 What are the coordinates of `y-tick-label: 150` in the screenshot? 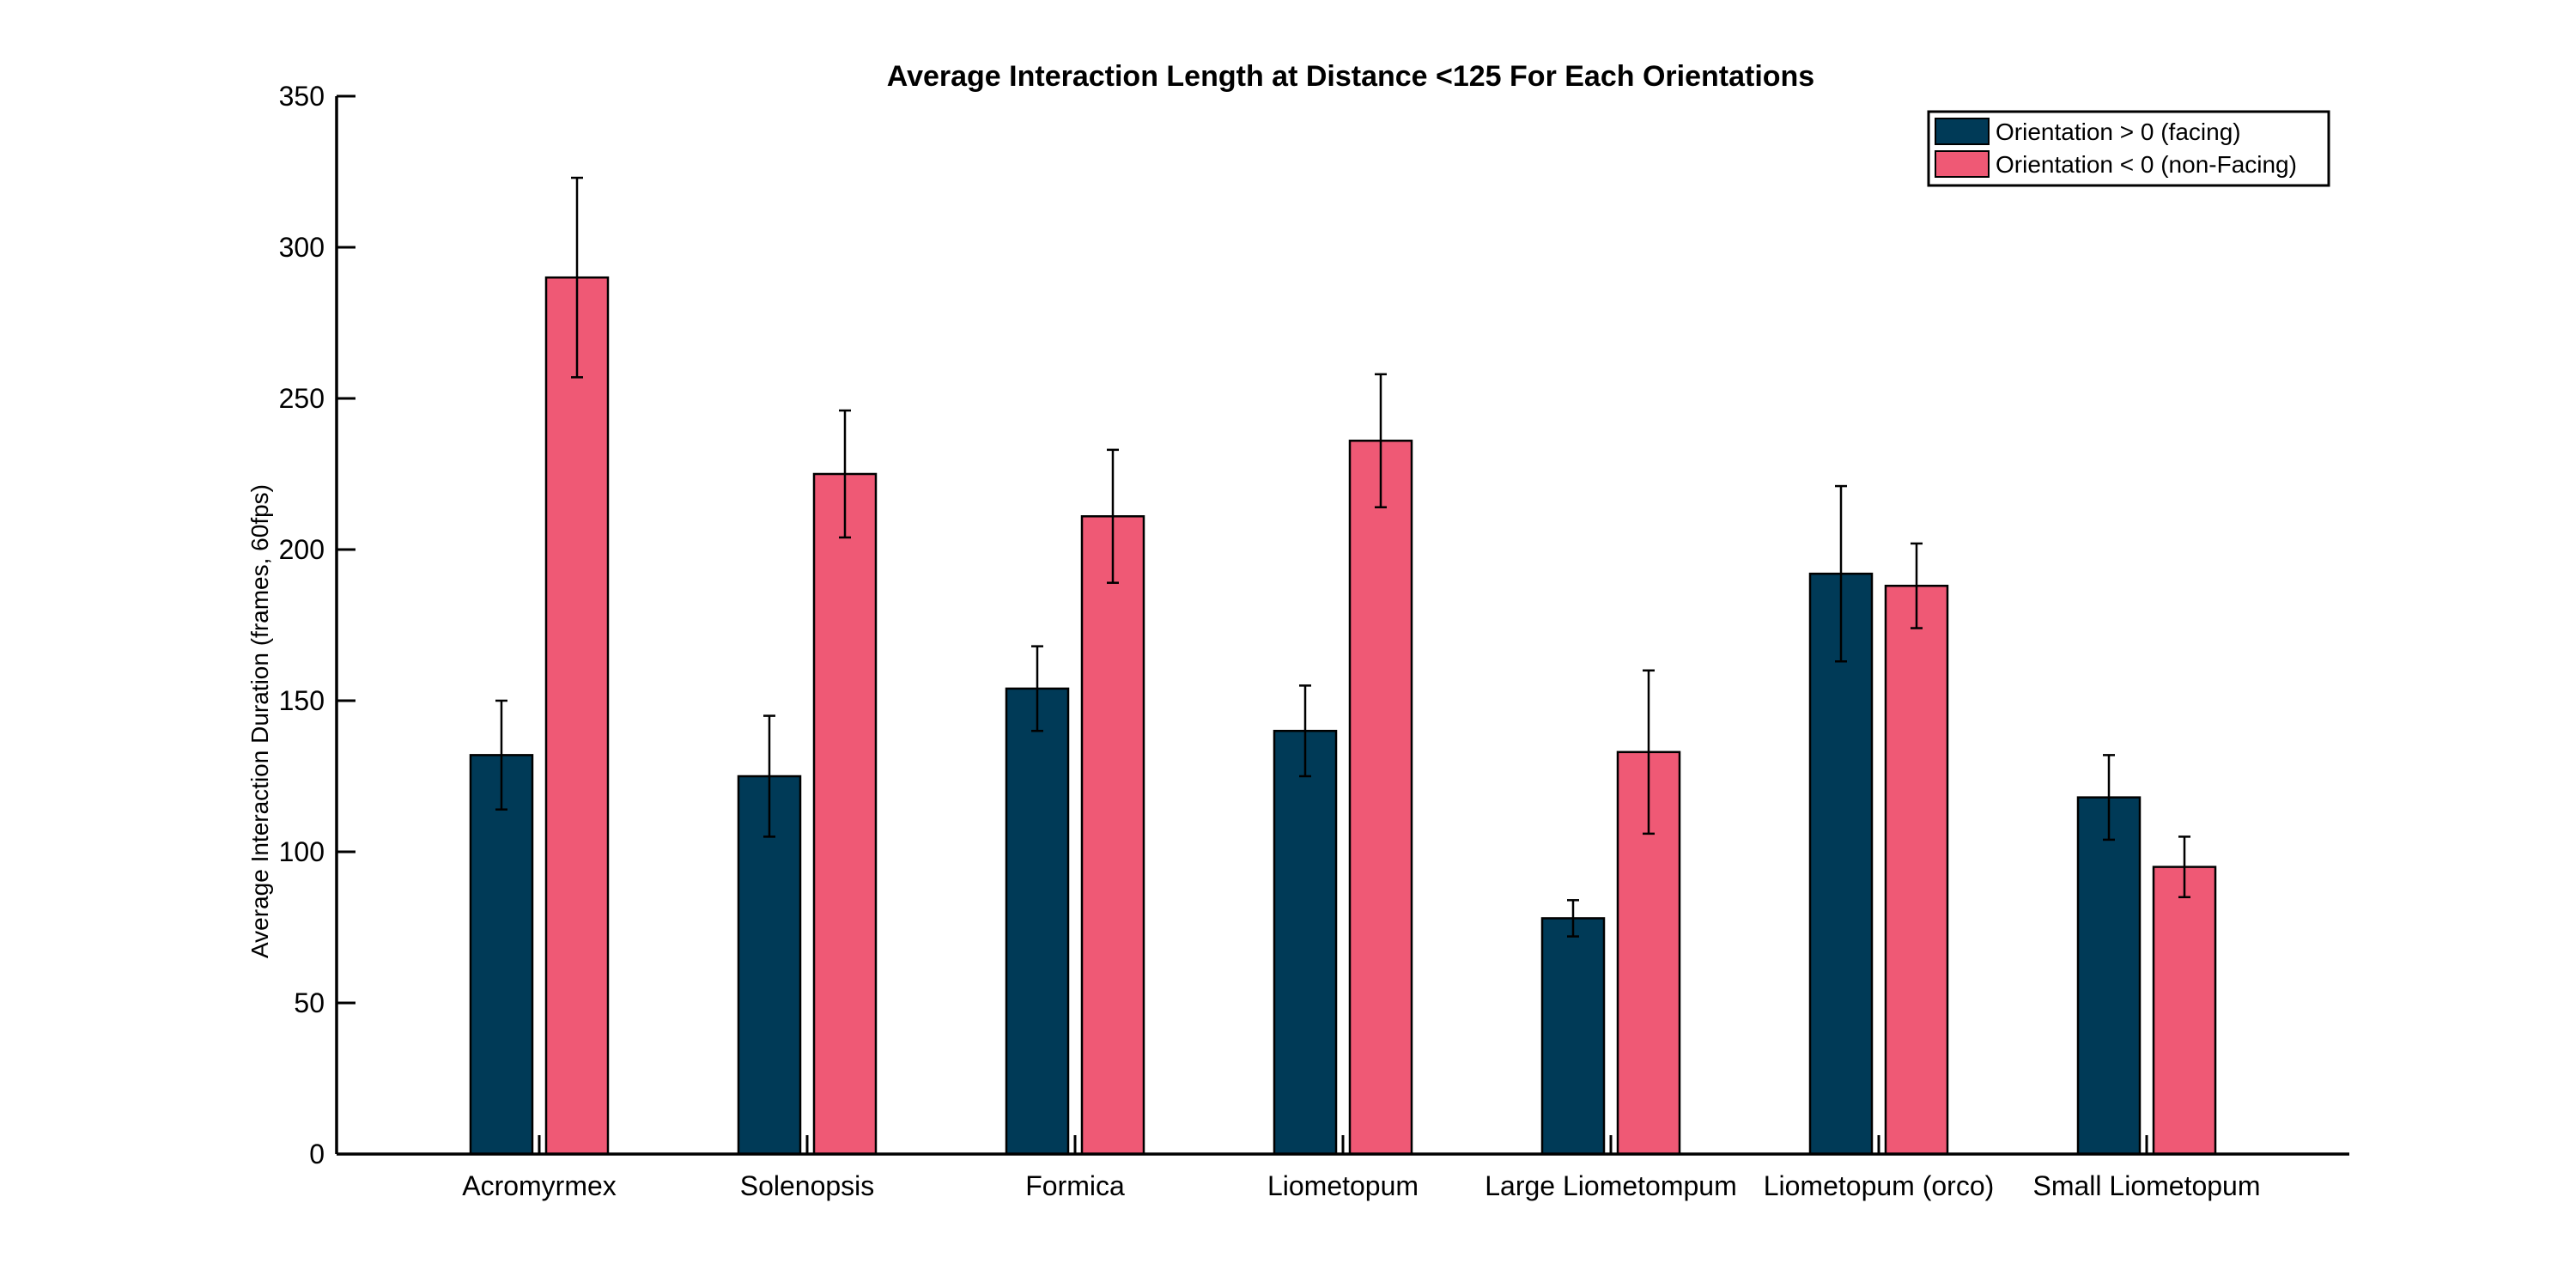 It's located at (302, 700).